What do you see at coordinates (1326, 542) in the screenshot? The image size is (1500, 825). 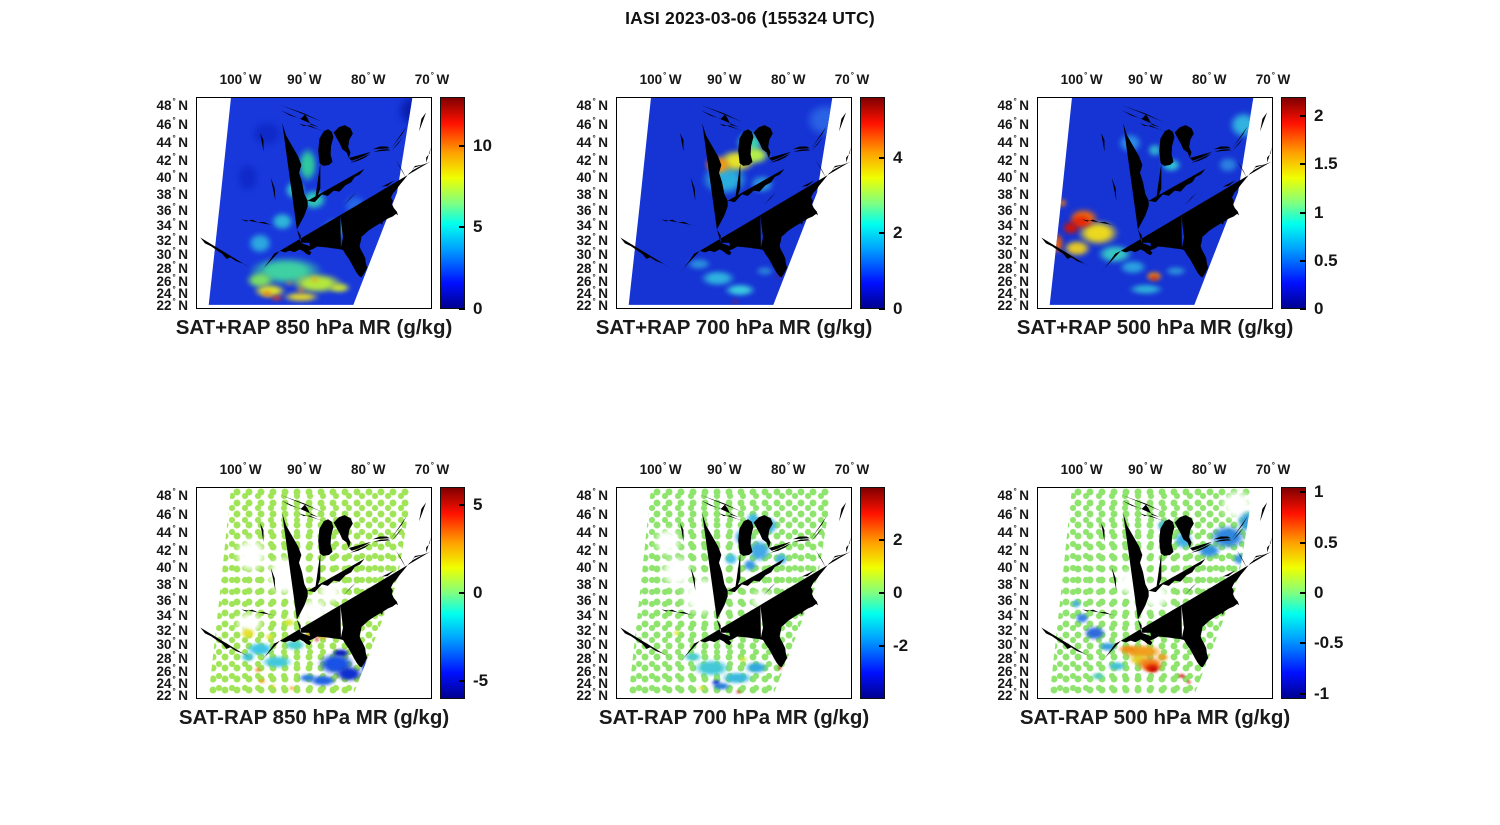 I see `colorbar-tick-label: 0.5` at bounding box center [1326, 542].